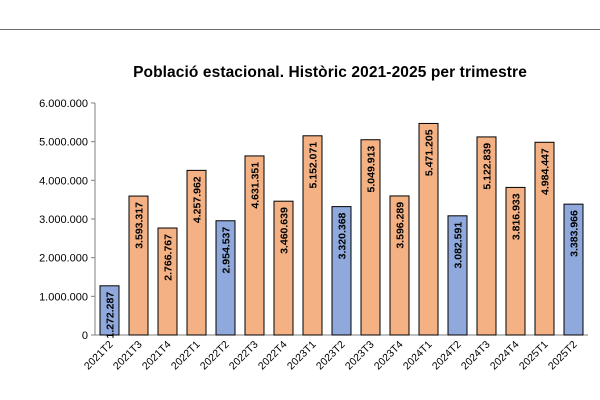 The image size is (600, 400). Describe the element at coordinates (447, 356) in the screenshot. I see `category-label-2024T2: 2024T2` at that location.